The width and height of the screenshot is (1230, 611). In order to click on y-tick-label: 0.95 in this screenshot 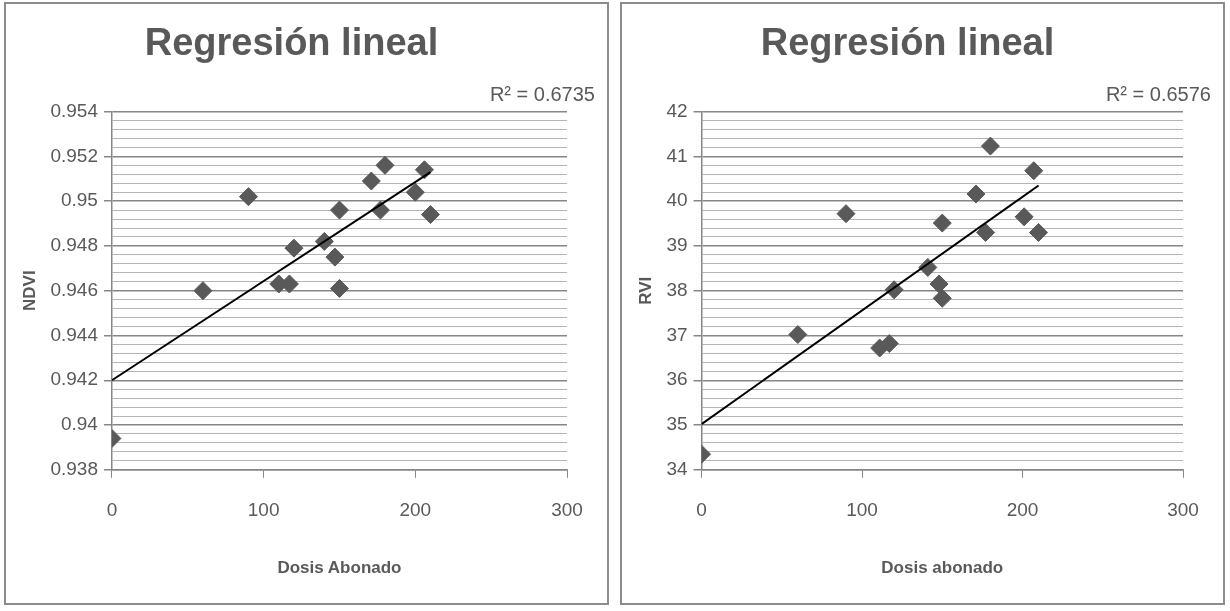, I will do `click(79, 200)`.